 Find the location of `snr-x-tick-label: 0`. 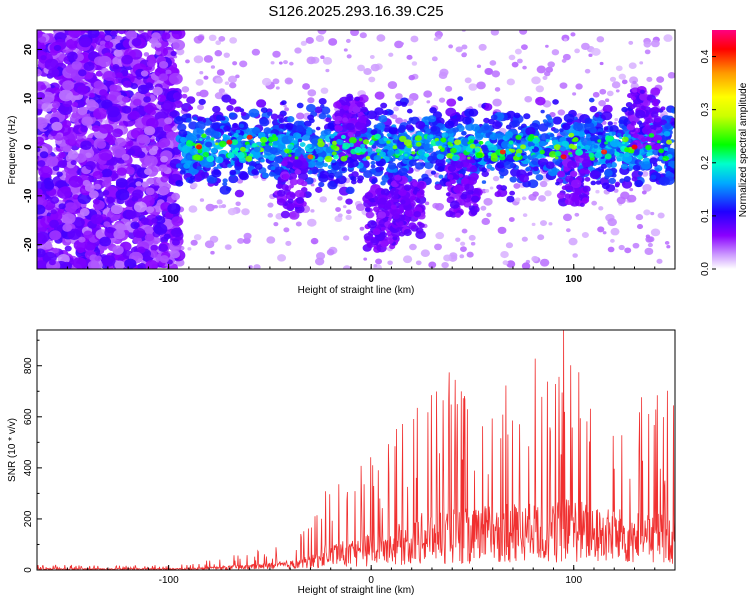

snr-x-tick-label: 0 is located at coordinates (371, 580).